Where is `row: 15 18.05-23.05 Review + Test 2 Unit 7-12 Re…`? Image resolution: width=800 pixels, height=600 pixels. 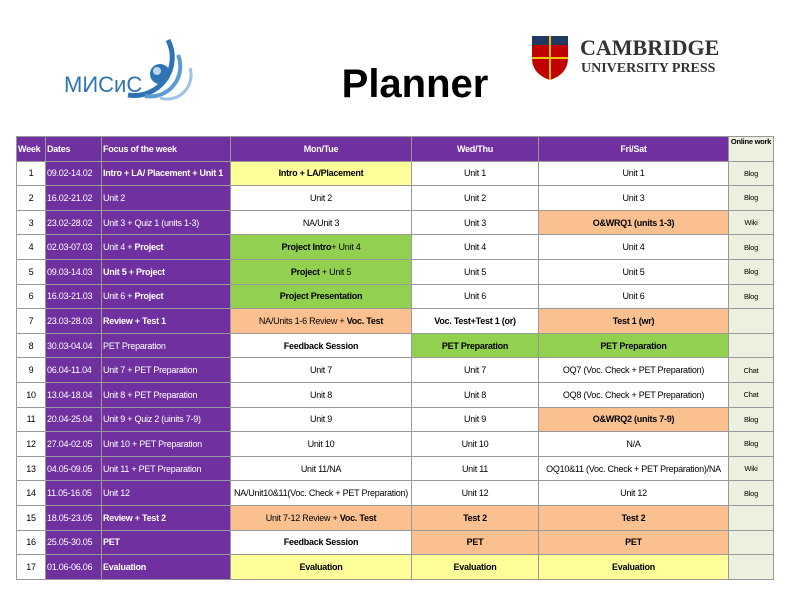 row: 15 18.05-23.05 Review + Test 2 Unit 7-12 Re… is located at coordinates (395, 517).